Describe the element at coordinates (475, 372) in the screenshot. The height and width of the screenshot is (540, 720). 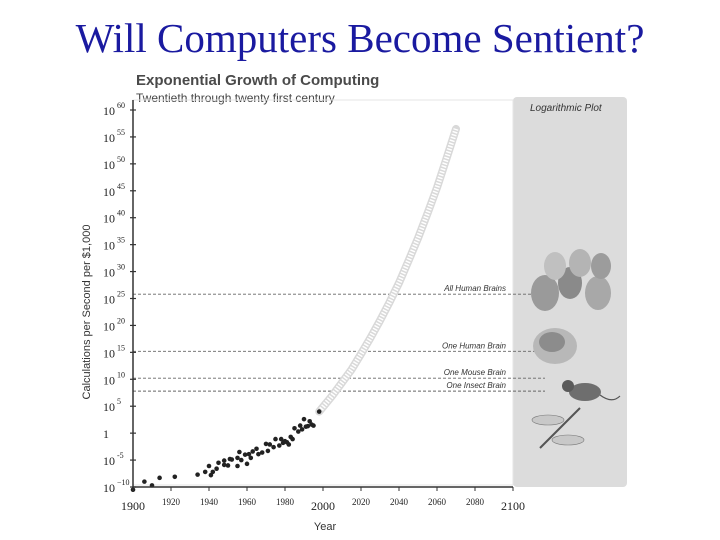
I see `threshold-label: One Mouse Brain` at that location.